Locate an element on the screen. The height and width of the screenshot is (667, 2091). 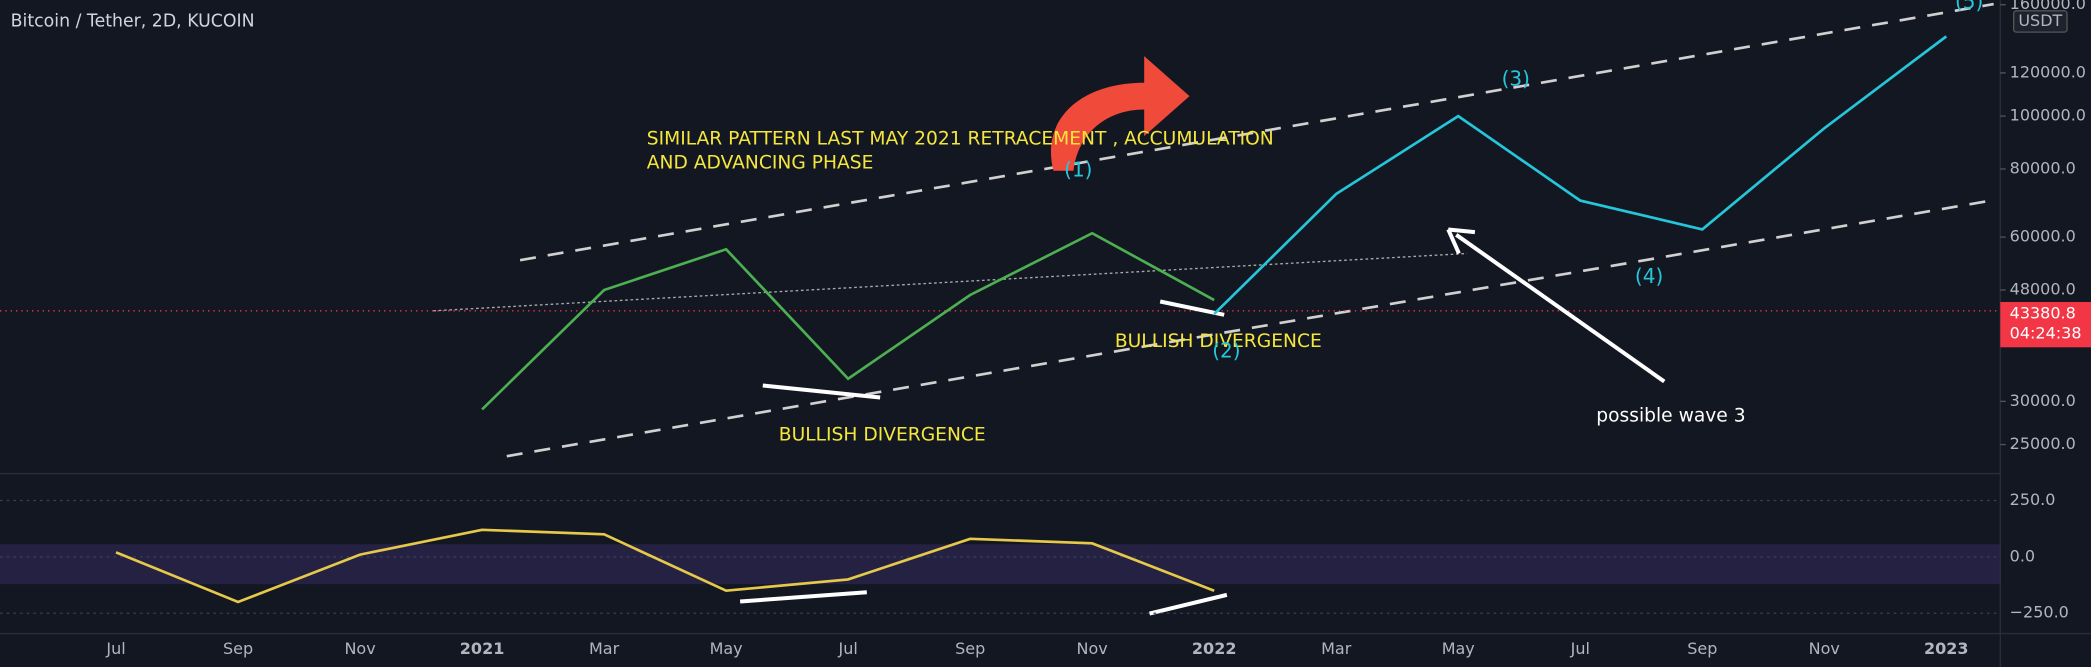
x-tick-label: 2023 is located at coordinates (1946, 648).